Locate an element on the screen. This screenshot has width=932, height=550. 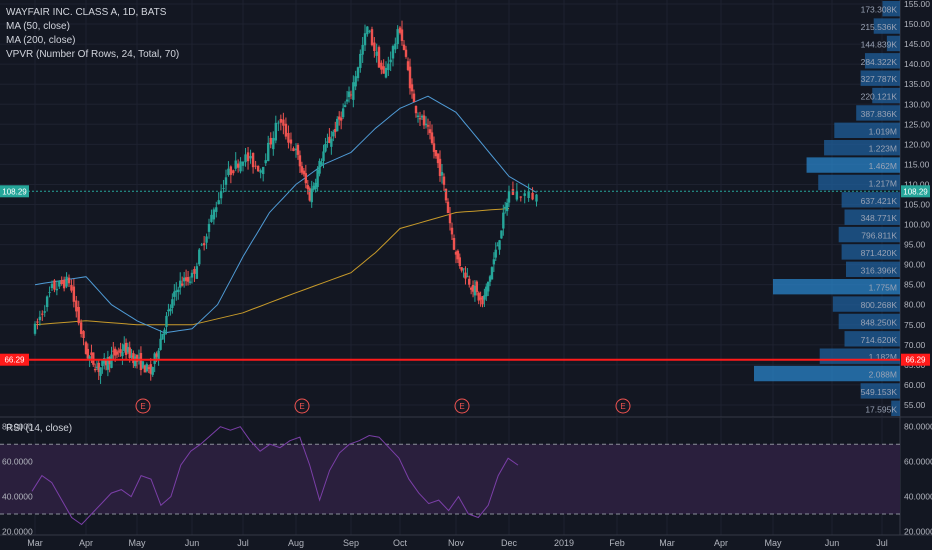
time-axis-tick: Oct is located at coordinates (400, 543).